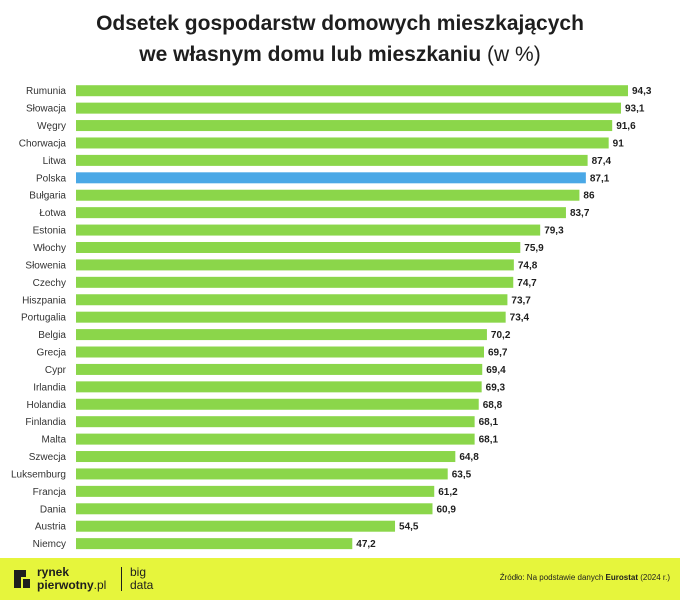 This screenshot has height=600, width=680. I want to click on value-label-finlandia: 68,1, so click(489, 422).